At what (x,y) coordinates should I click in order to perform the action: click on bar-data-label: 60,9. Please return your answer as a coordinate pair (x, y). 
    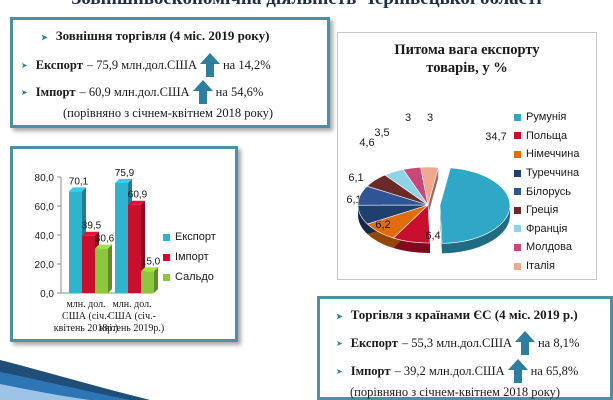
    Looking at the image, I should click on (138, 195).